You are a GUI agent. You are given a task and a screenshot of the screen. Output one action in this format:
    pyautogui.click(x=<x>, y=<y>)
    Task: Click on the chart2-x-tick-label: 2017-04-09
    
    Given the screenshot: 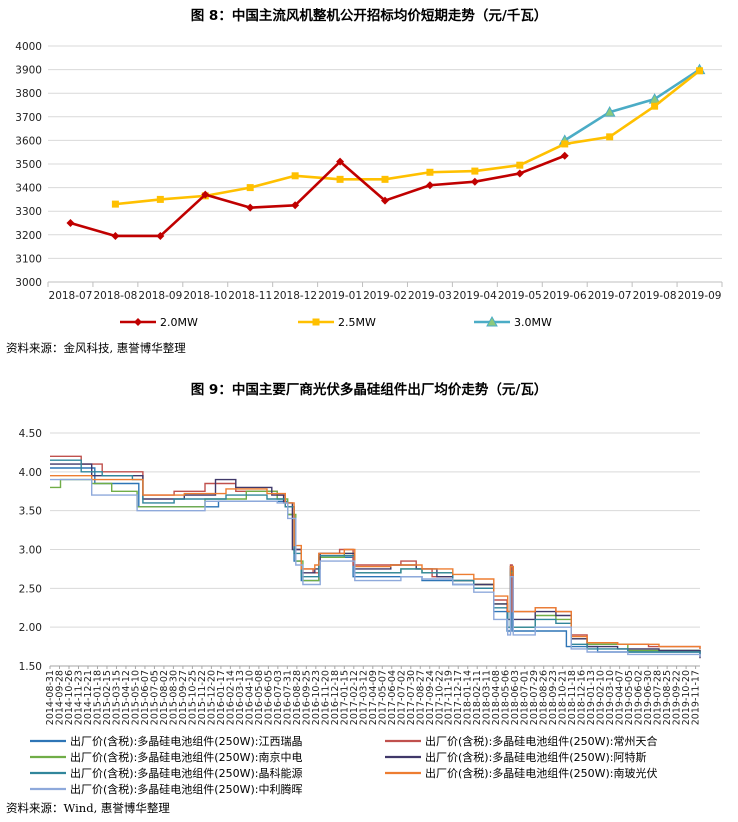 What is the action you would take?
    pyautogui.click(x=373, y=697)
    